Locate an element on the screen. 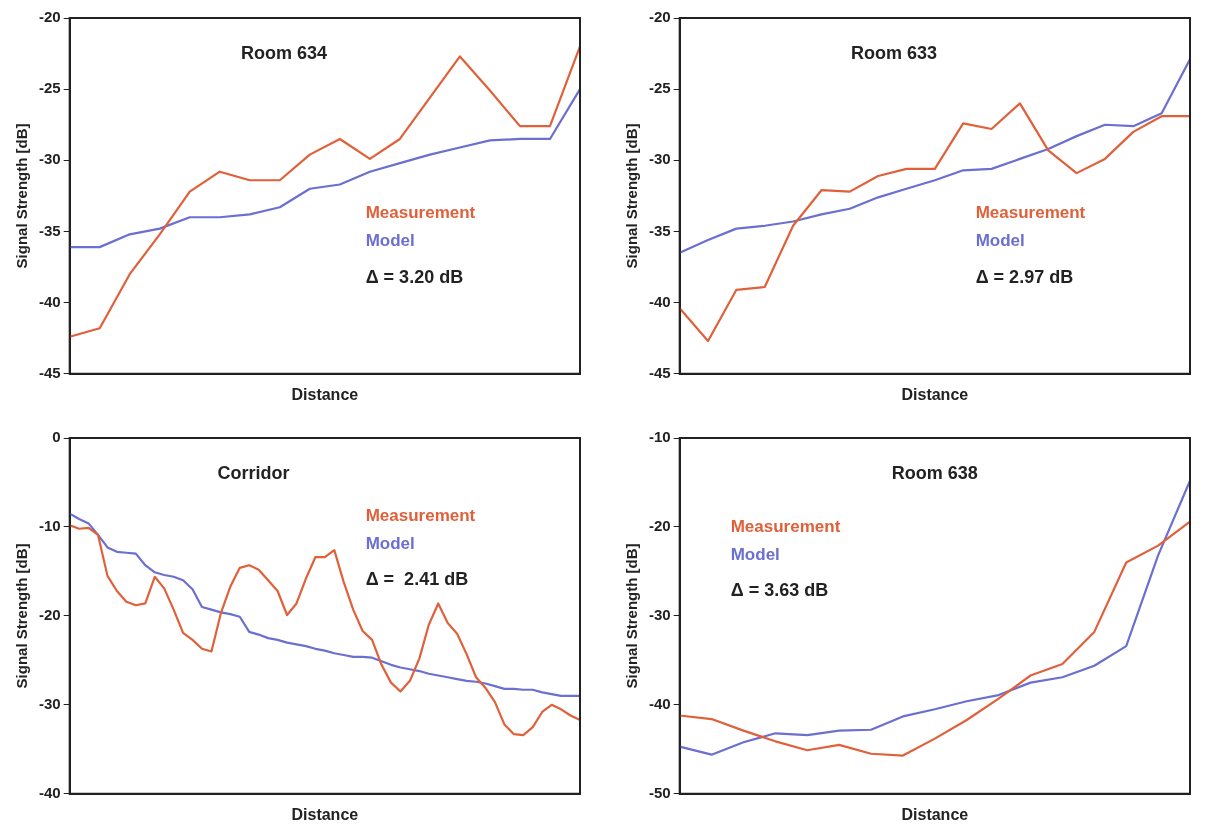 This screenshot has height=840, width=1221. series-label: Measurement is located at coordinates (1030, 213).